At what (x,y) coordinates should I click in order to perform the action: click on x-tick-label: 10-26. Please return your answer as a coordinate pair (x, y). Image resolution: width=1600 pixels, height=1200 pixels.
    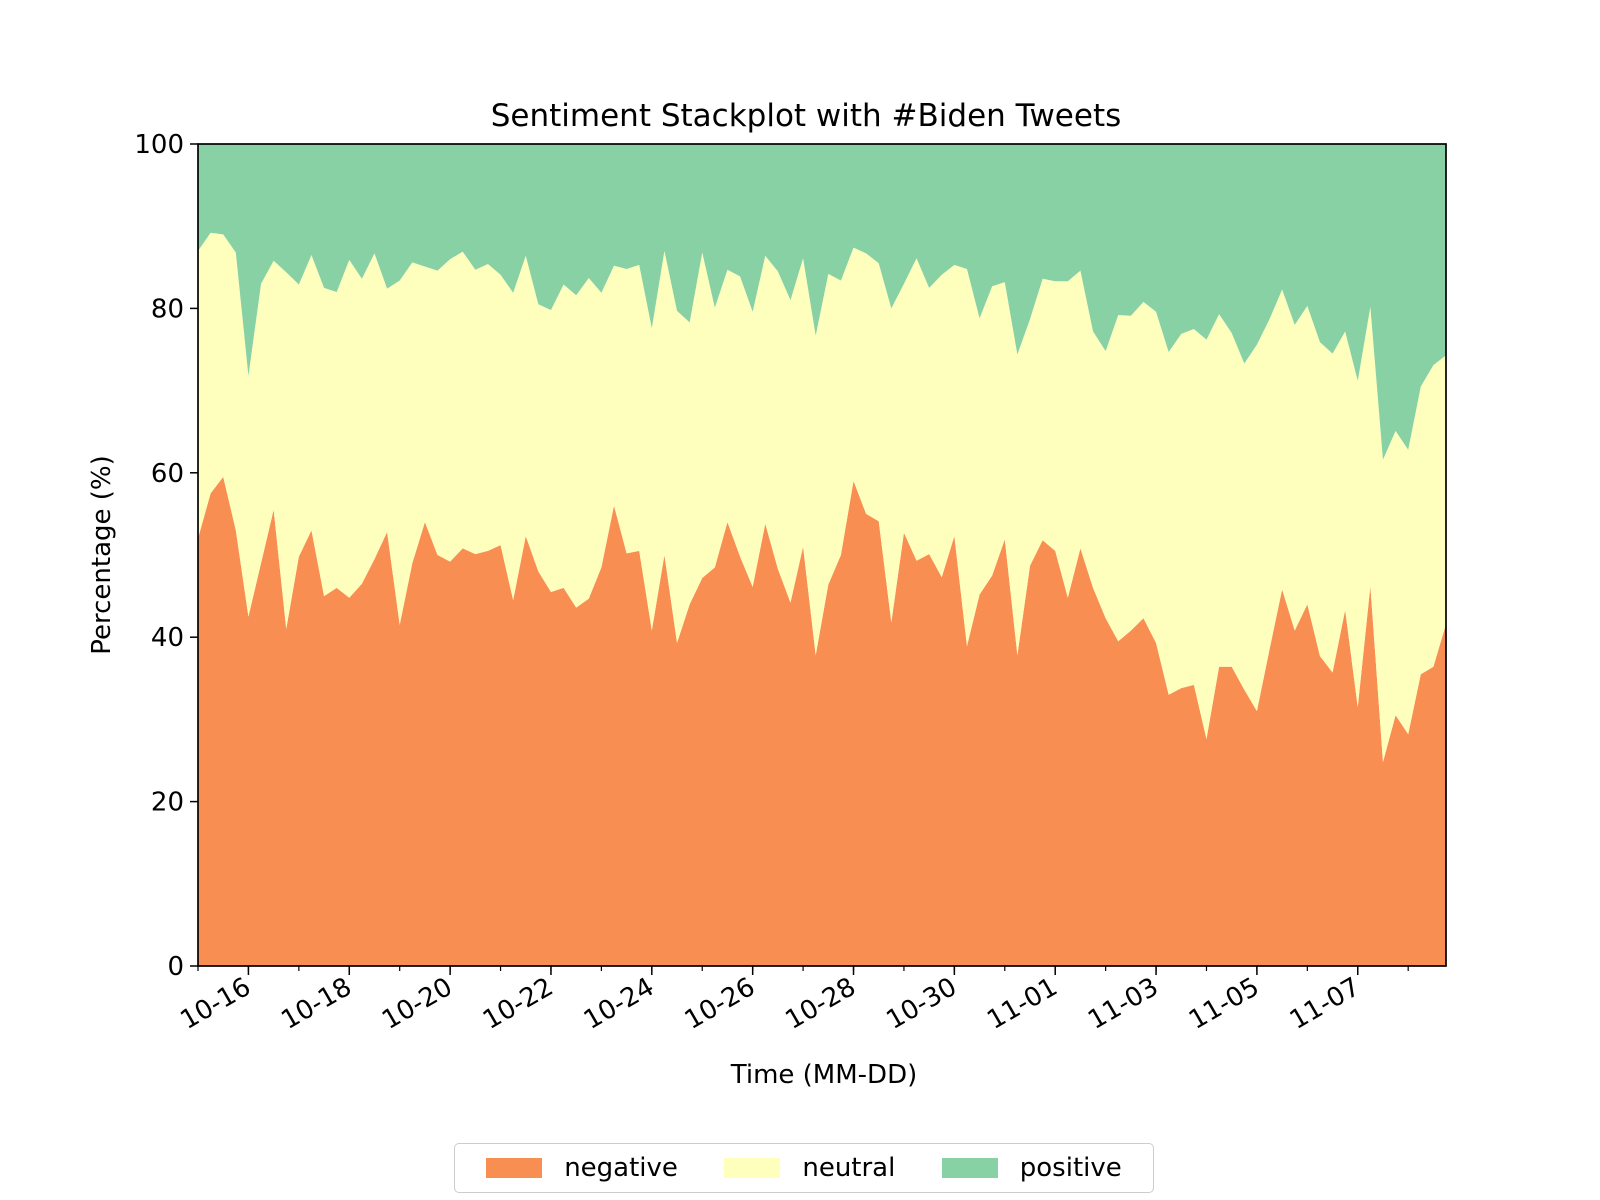
    Looking at the image, I should click on (720, 1004).